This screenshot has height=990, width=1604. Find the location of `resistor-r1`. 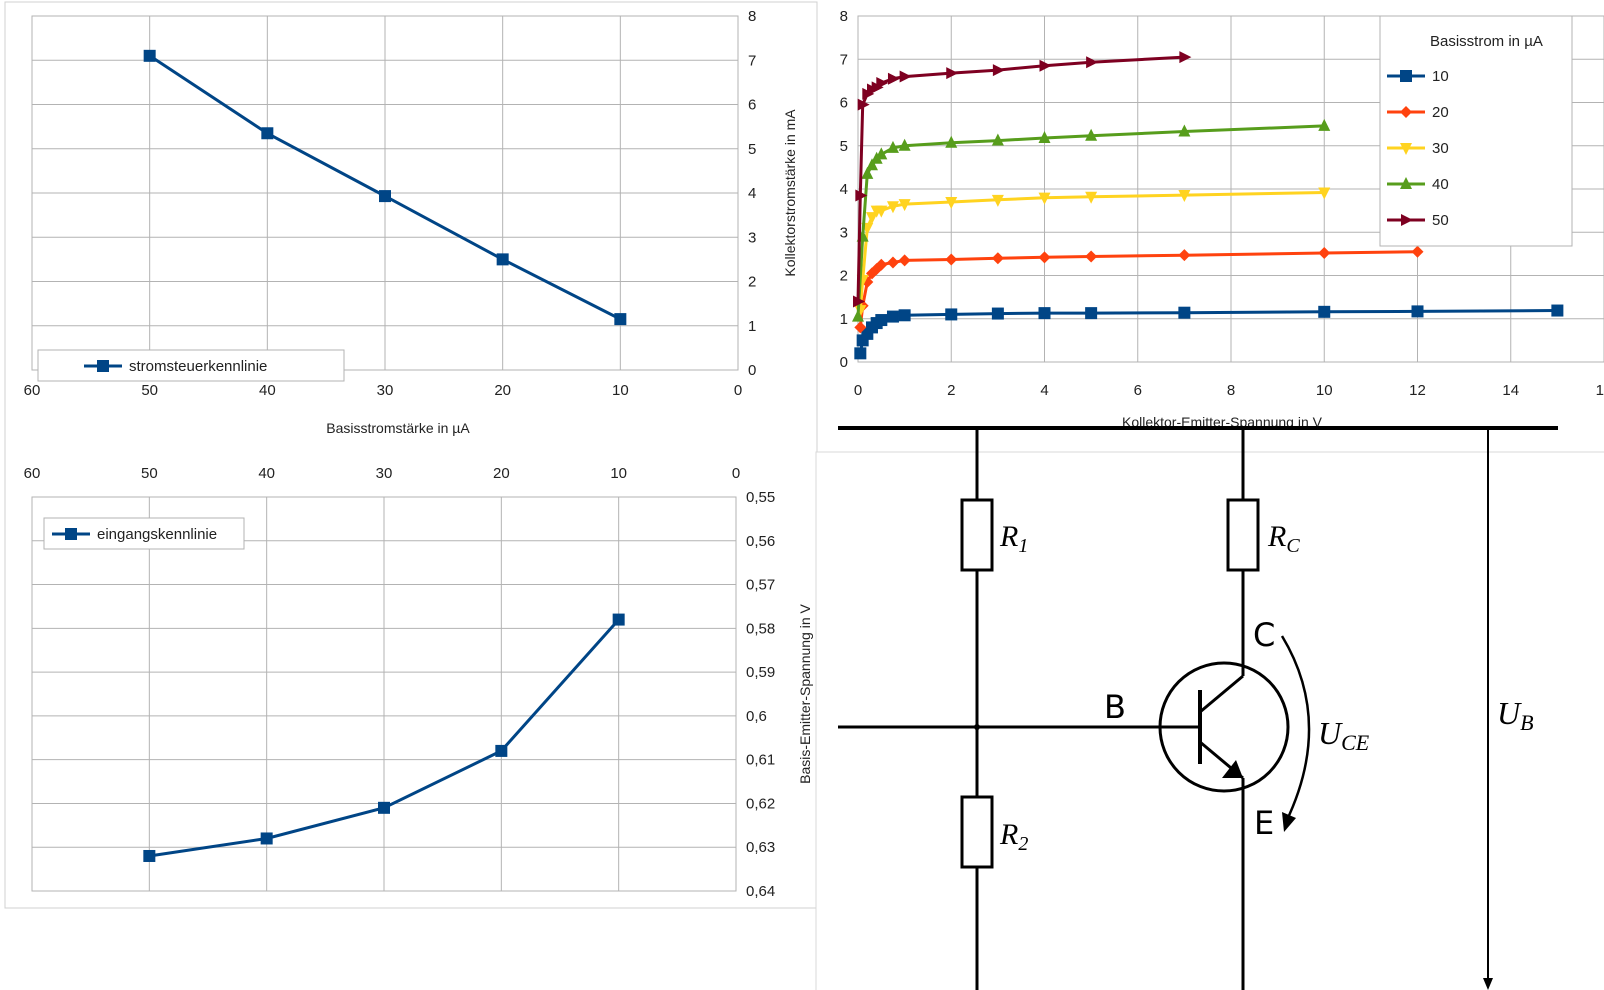

resistor-r1 is located at coordinates (977, 535).